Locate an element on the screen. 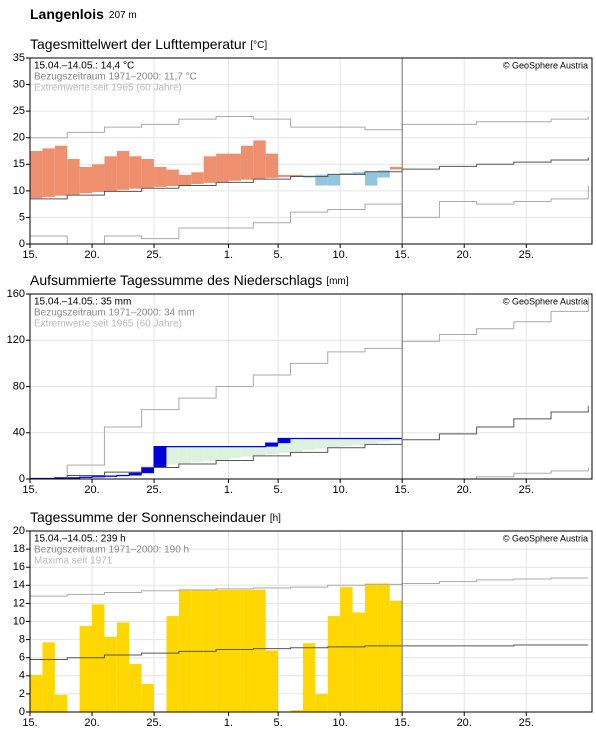 This screenshot has width=596, height=729. y-tick-label: 16 is located at coordinates (19, 567).